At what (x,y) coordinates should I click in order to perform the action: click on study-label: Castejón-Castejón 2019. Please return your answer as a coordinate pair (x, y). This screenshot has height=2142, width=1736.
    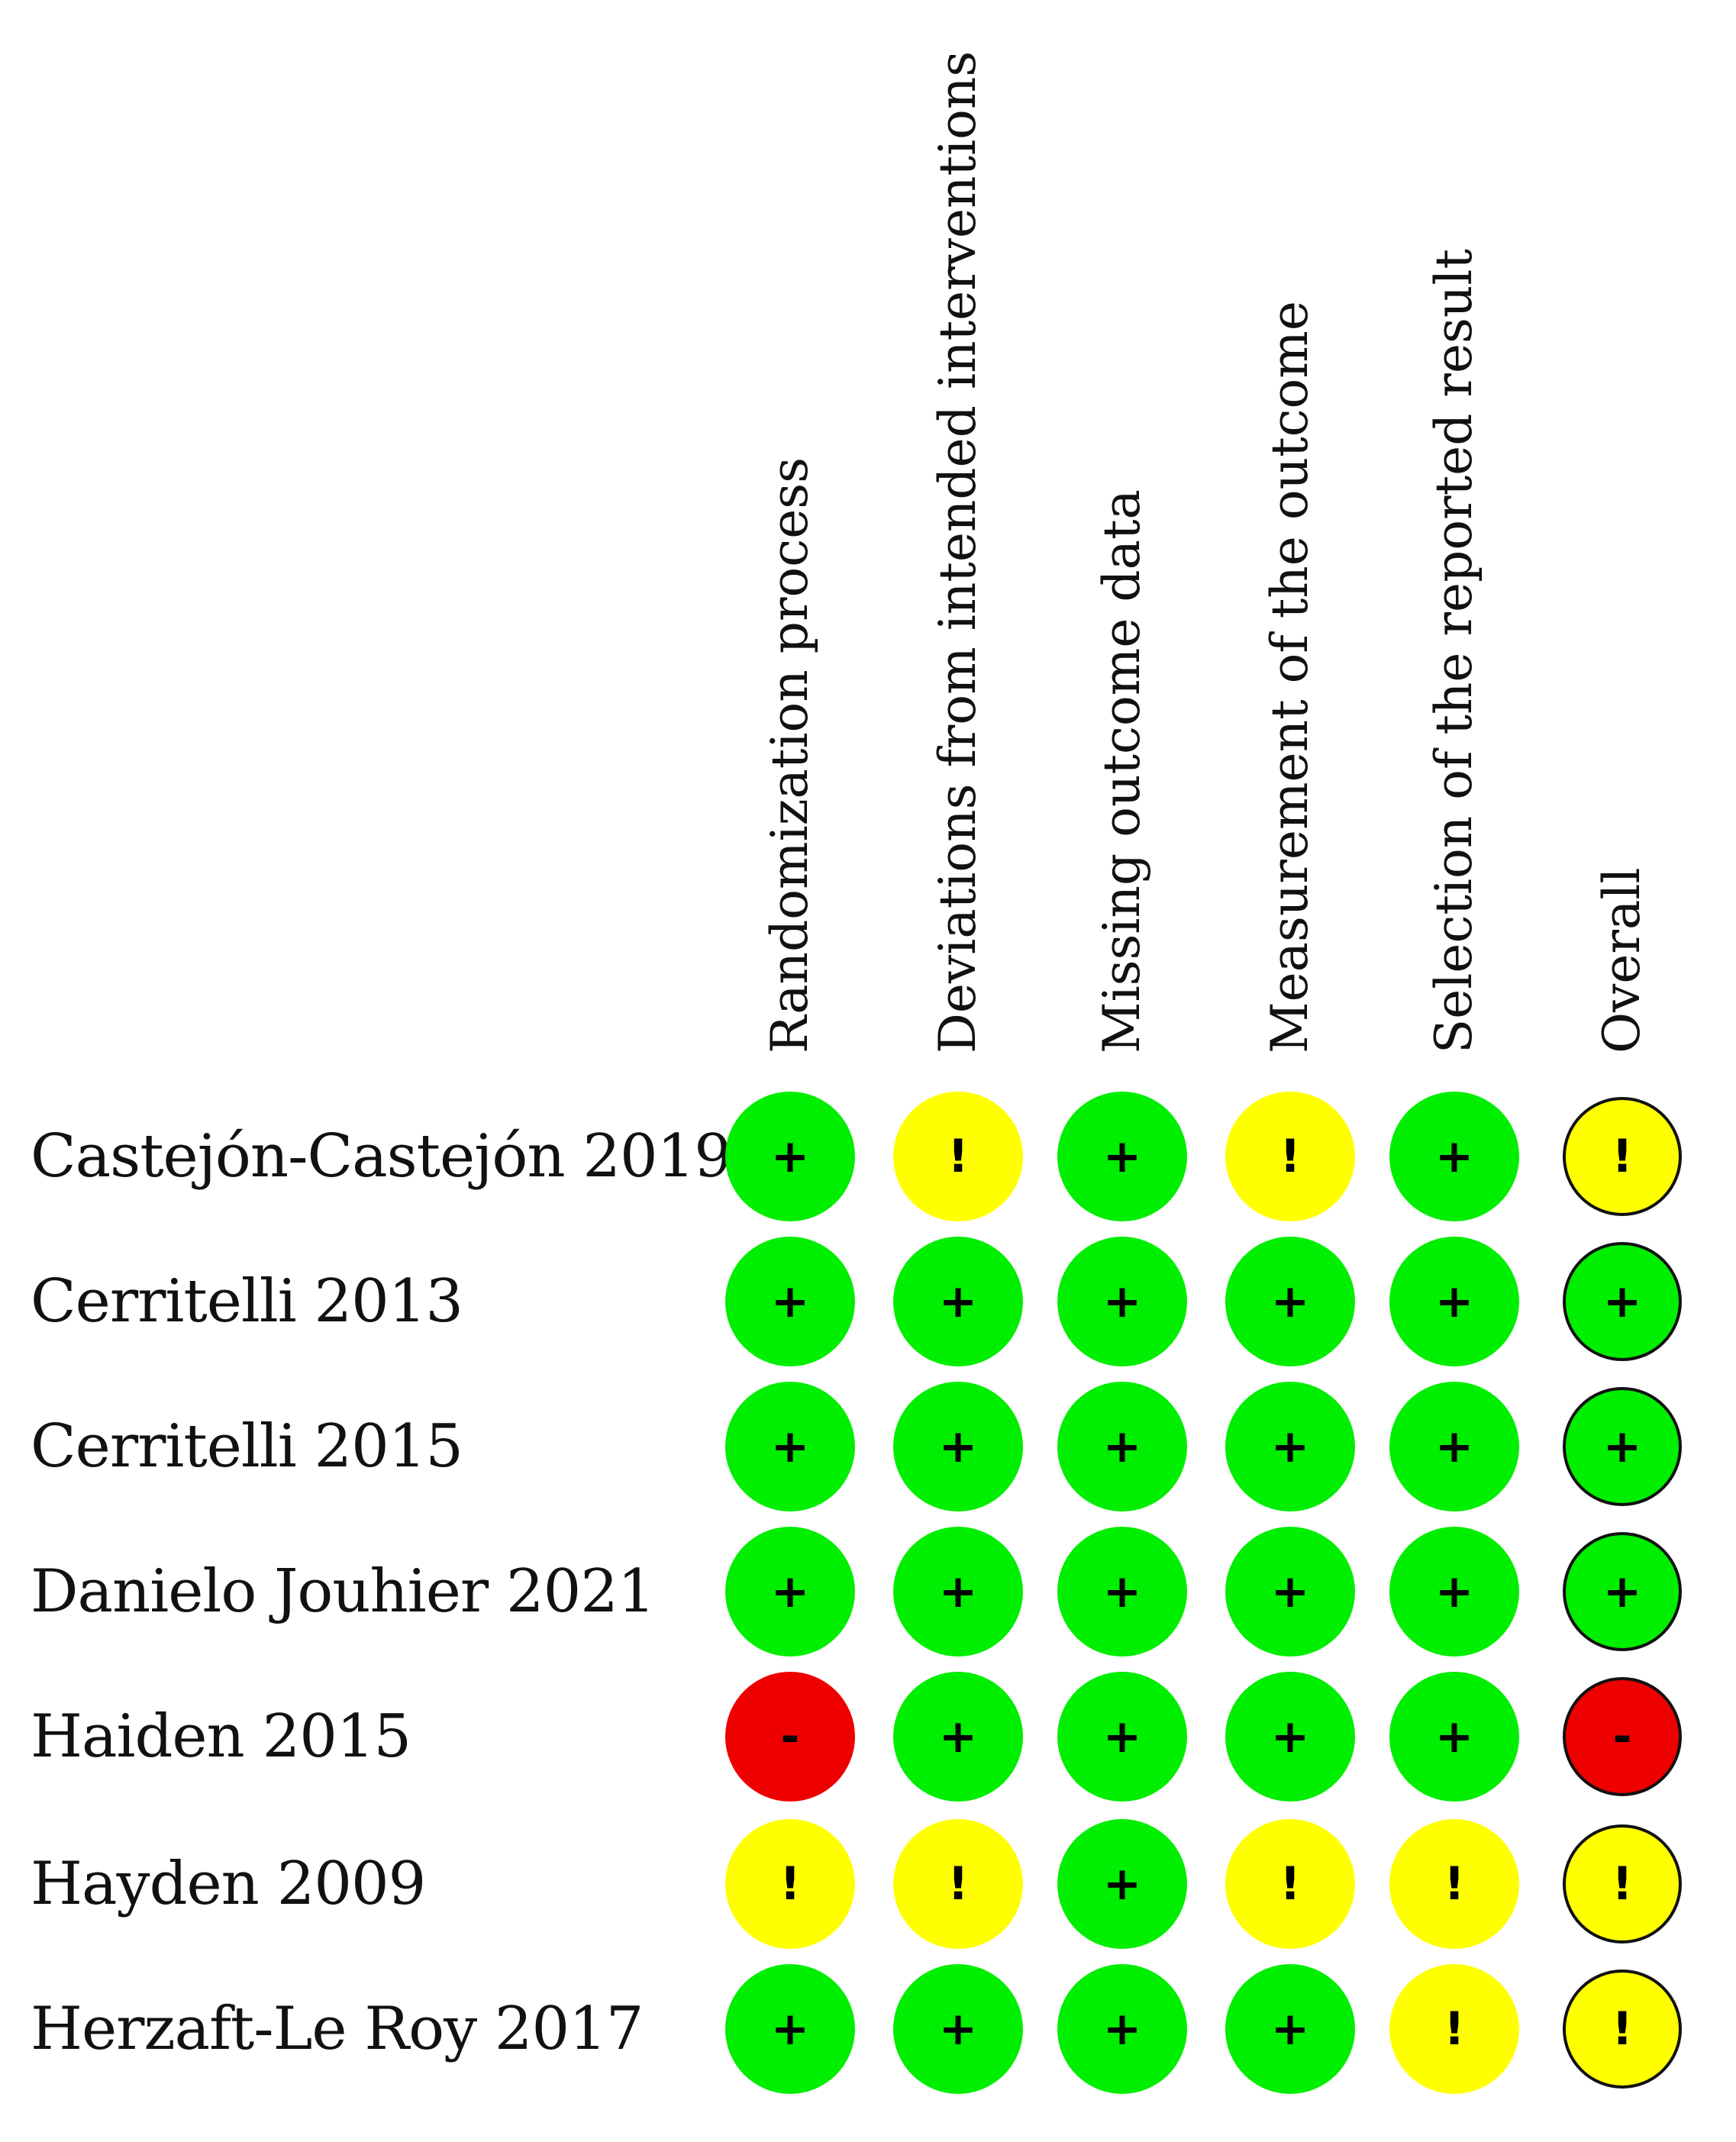
    Looking at the image, I should click on (381, 1156).